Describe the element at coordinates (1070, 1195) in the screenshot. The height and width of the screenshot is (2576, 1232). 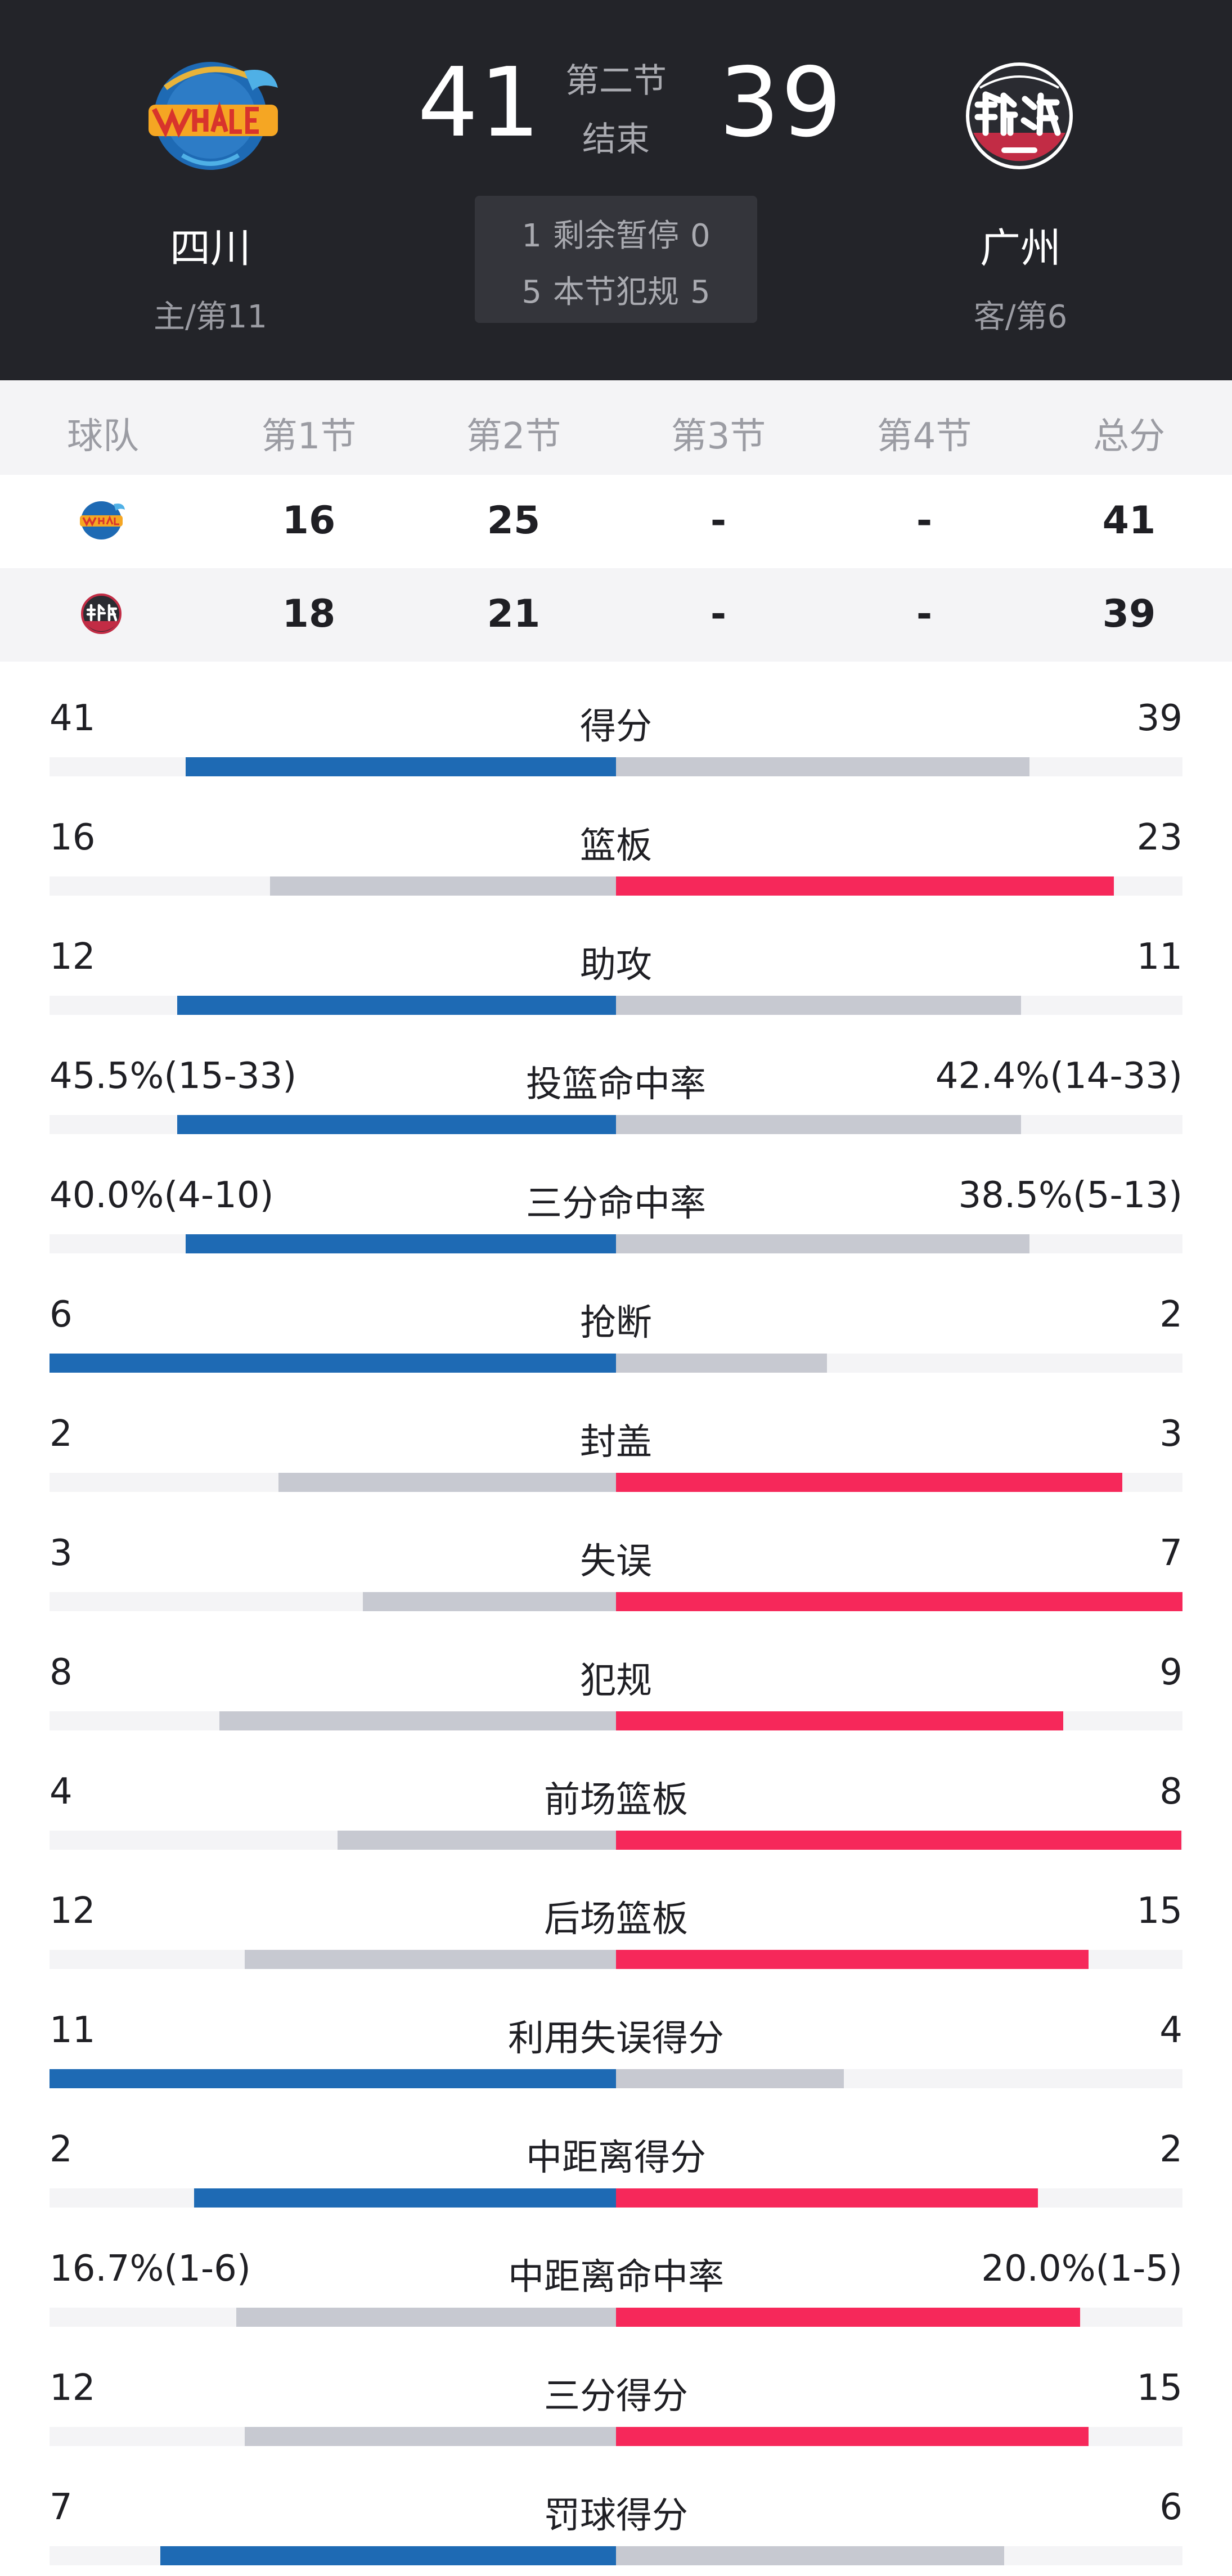
I see `away-stat-value: 38.5%(5-13)` at that location.